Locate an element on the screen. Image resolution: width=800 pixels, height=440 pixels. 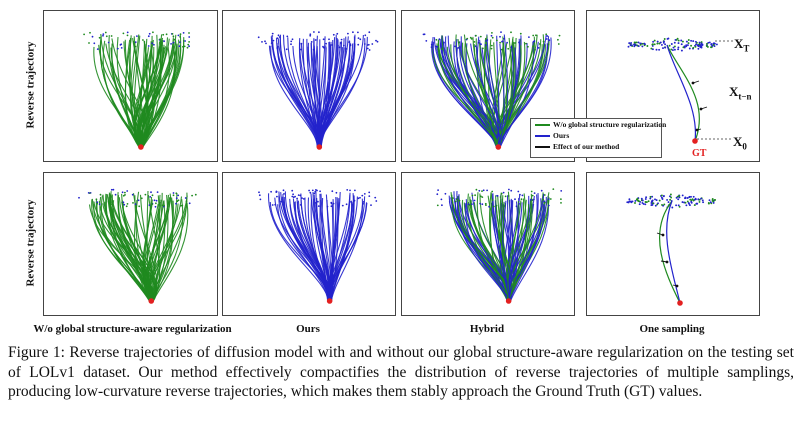
start-point-cloud is located at coordinates (672, 44).